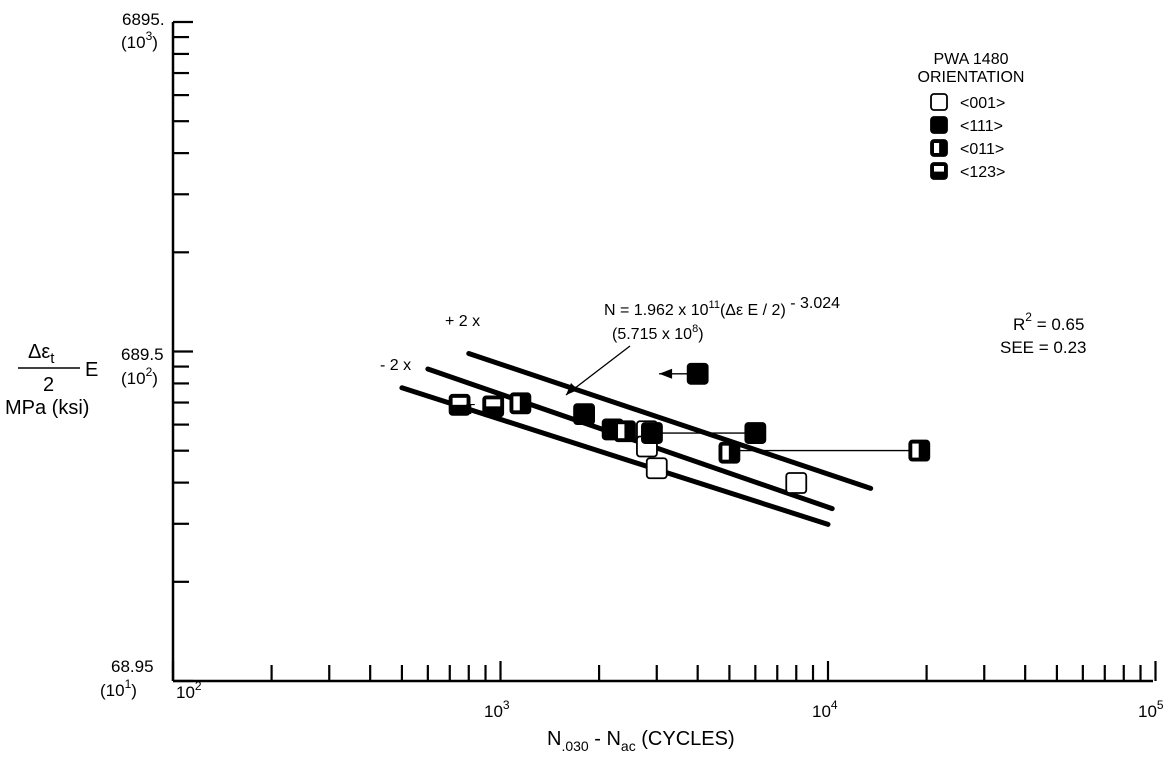 This screenshot has width=1173, height=759. What do you see at coordinates (143, 19) in the screenshot?
I see `y-tick-label-top: 6895.` at bounding box center [143, 19].